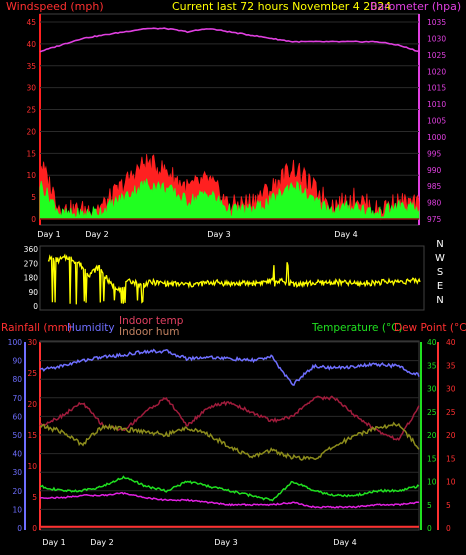 This screenshot has height=555, width=466. Describe the element at coordinates (31, 66) in the screenshot. I see `wind-tick-label: 35` at that location.